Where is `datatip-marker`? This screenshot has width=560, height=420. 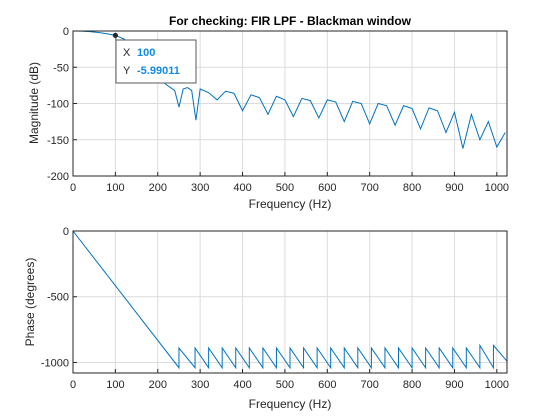 datatip-marker is located at coordinates (115, 35).